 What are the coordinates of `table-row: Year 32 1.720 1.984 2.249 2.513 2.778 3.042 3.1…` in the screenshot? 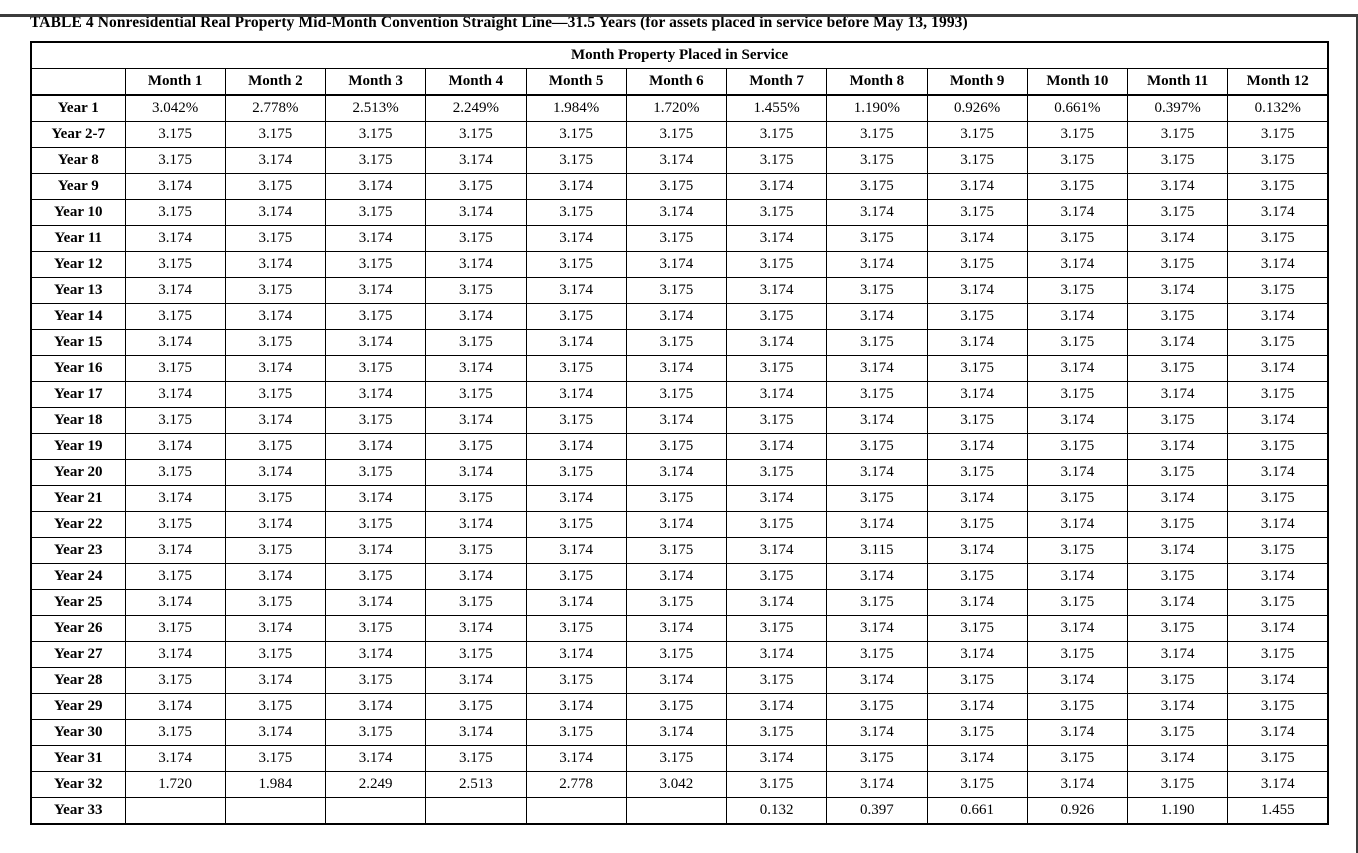 It's located at (679, 784).